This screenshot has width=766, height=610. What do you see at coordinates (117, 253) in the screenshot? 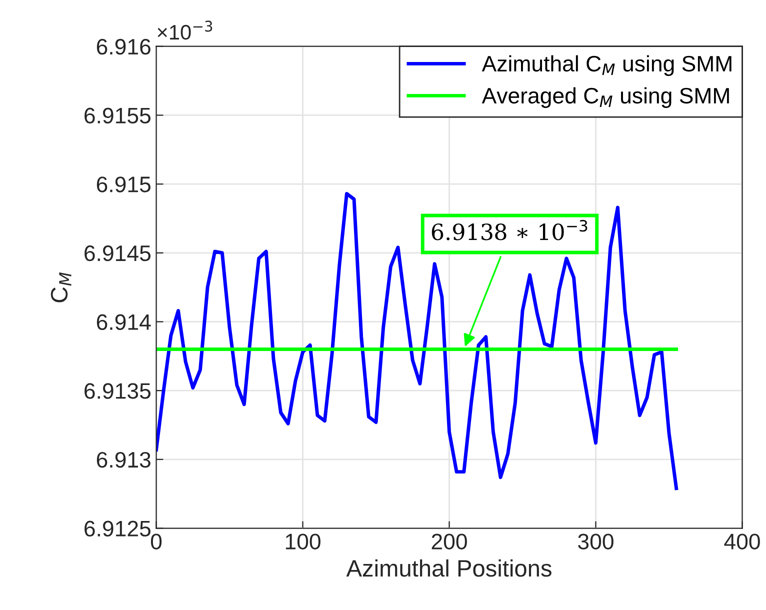
I see `y-tick-label: 6.9145` at bounding box center [117, 253].